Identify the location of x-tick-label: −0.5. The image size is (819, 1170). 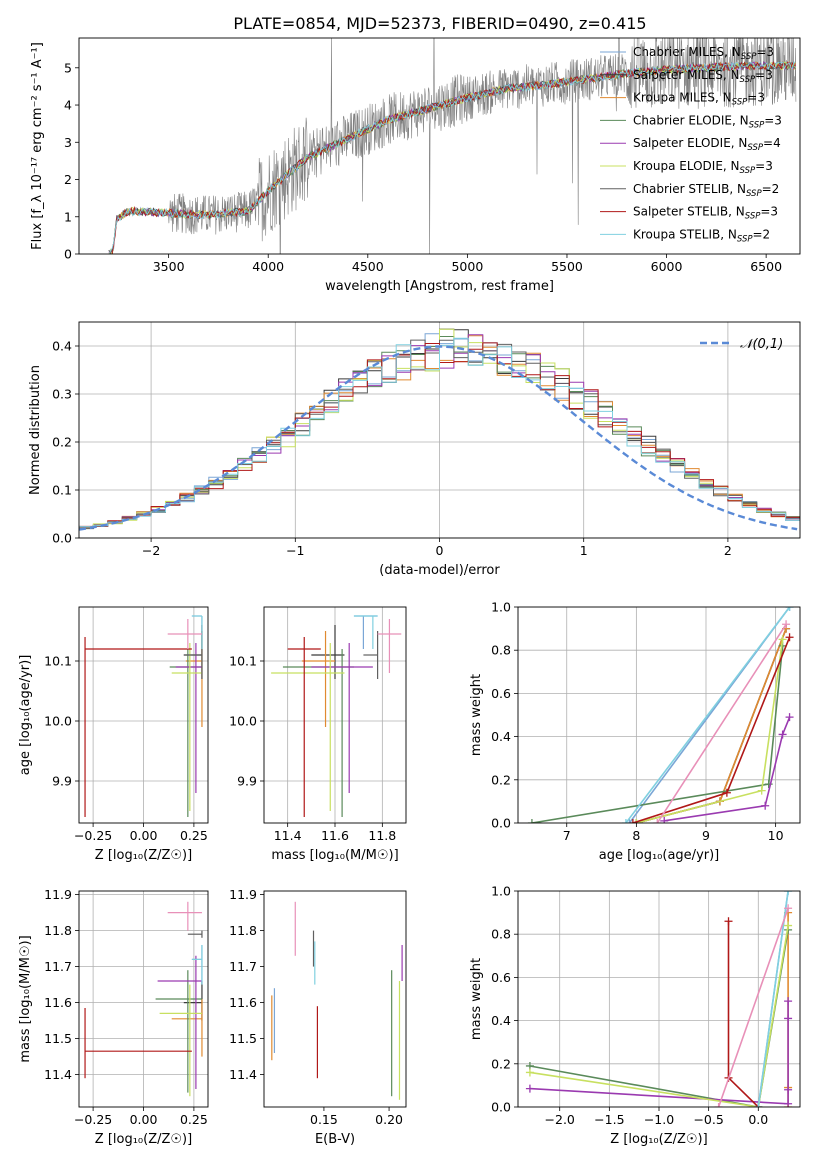
(708, 1119).